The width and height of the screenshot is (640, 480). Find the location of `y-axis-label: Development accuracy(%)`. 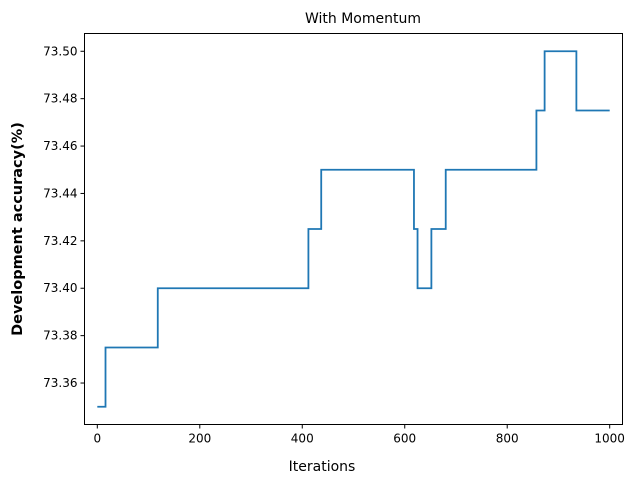

y-axis-label: Development accuracy(%) is located at coordinates (18, 229).